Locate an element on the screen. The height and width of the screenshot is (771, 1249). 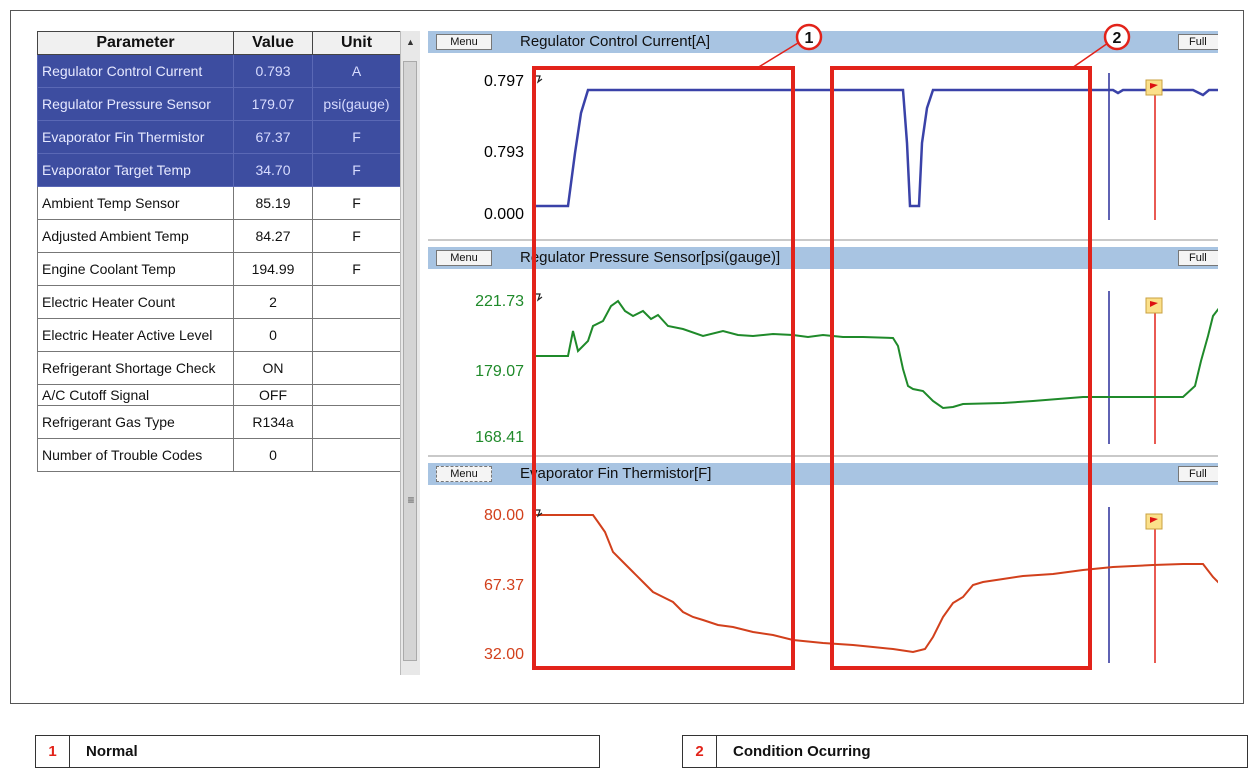
table-header-row: Parameter Value Unit is located at coordinates (219, 43).